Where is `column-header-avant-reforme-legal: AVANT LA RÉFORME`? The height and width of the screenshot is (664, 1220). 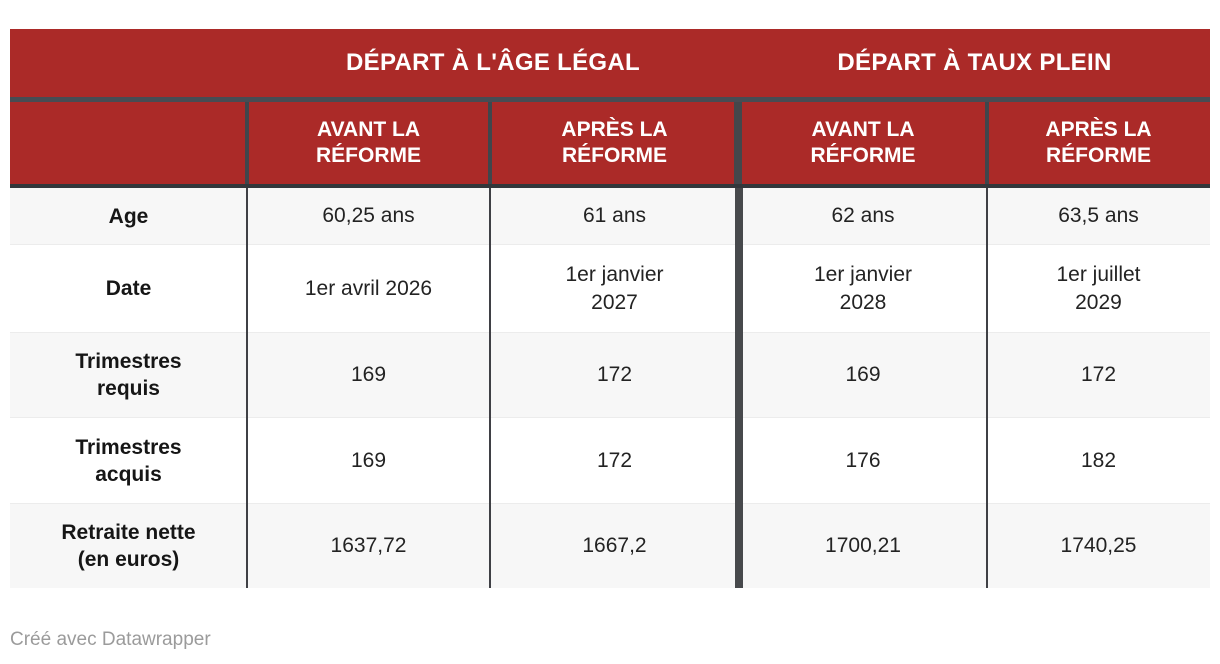 column-header-avant-reforme-legal: AVANT LA RÉFORME is located at coordinates (368, 142).